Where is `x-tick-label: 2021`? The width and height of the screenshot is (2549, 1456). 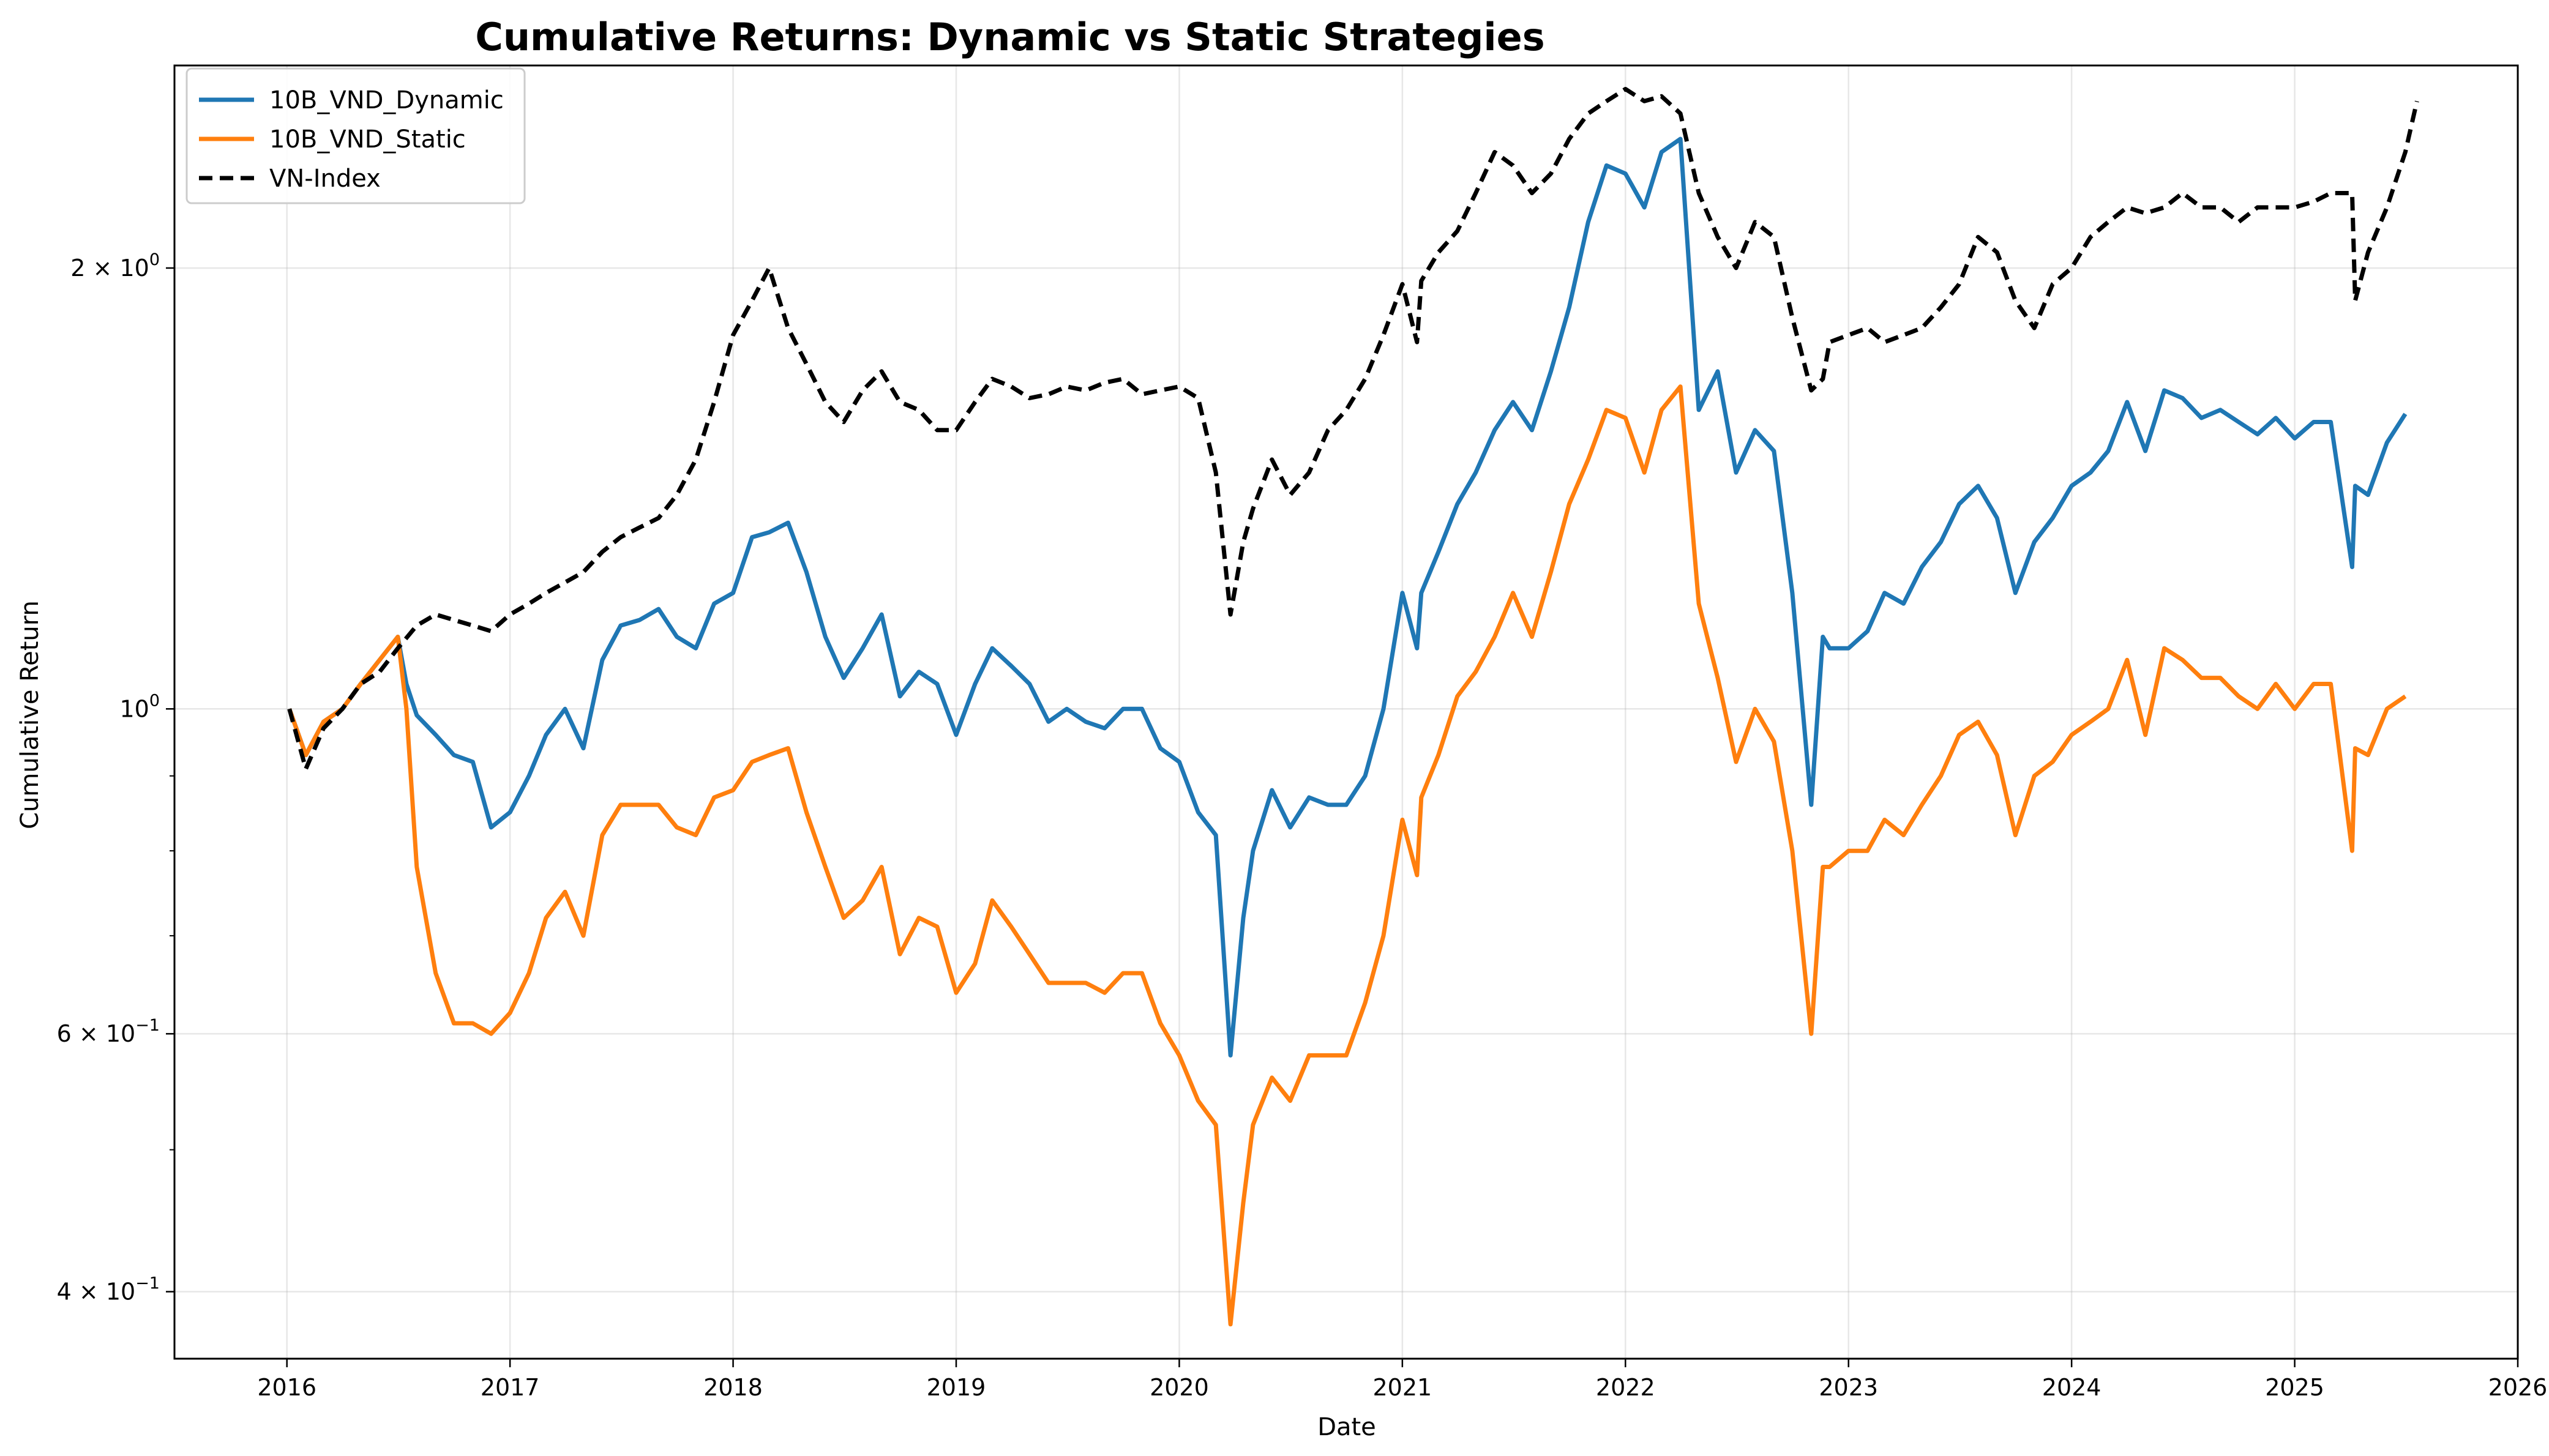
x-tick-label: 2021 is located at coordinates (1402, 1387).